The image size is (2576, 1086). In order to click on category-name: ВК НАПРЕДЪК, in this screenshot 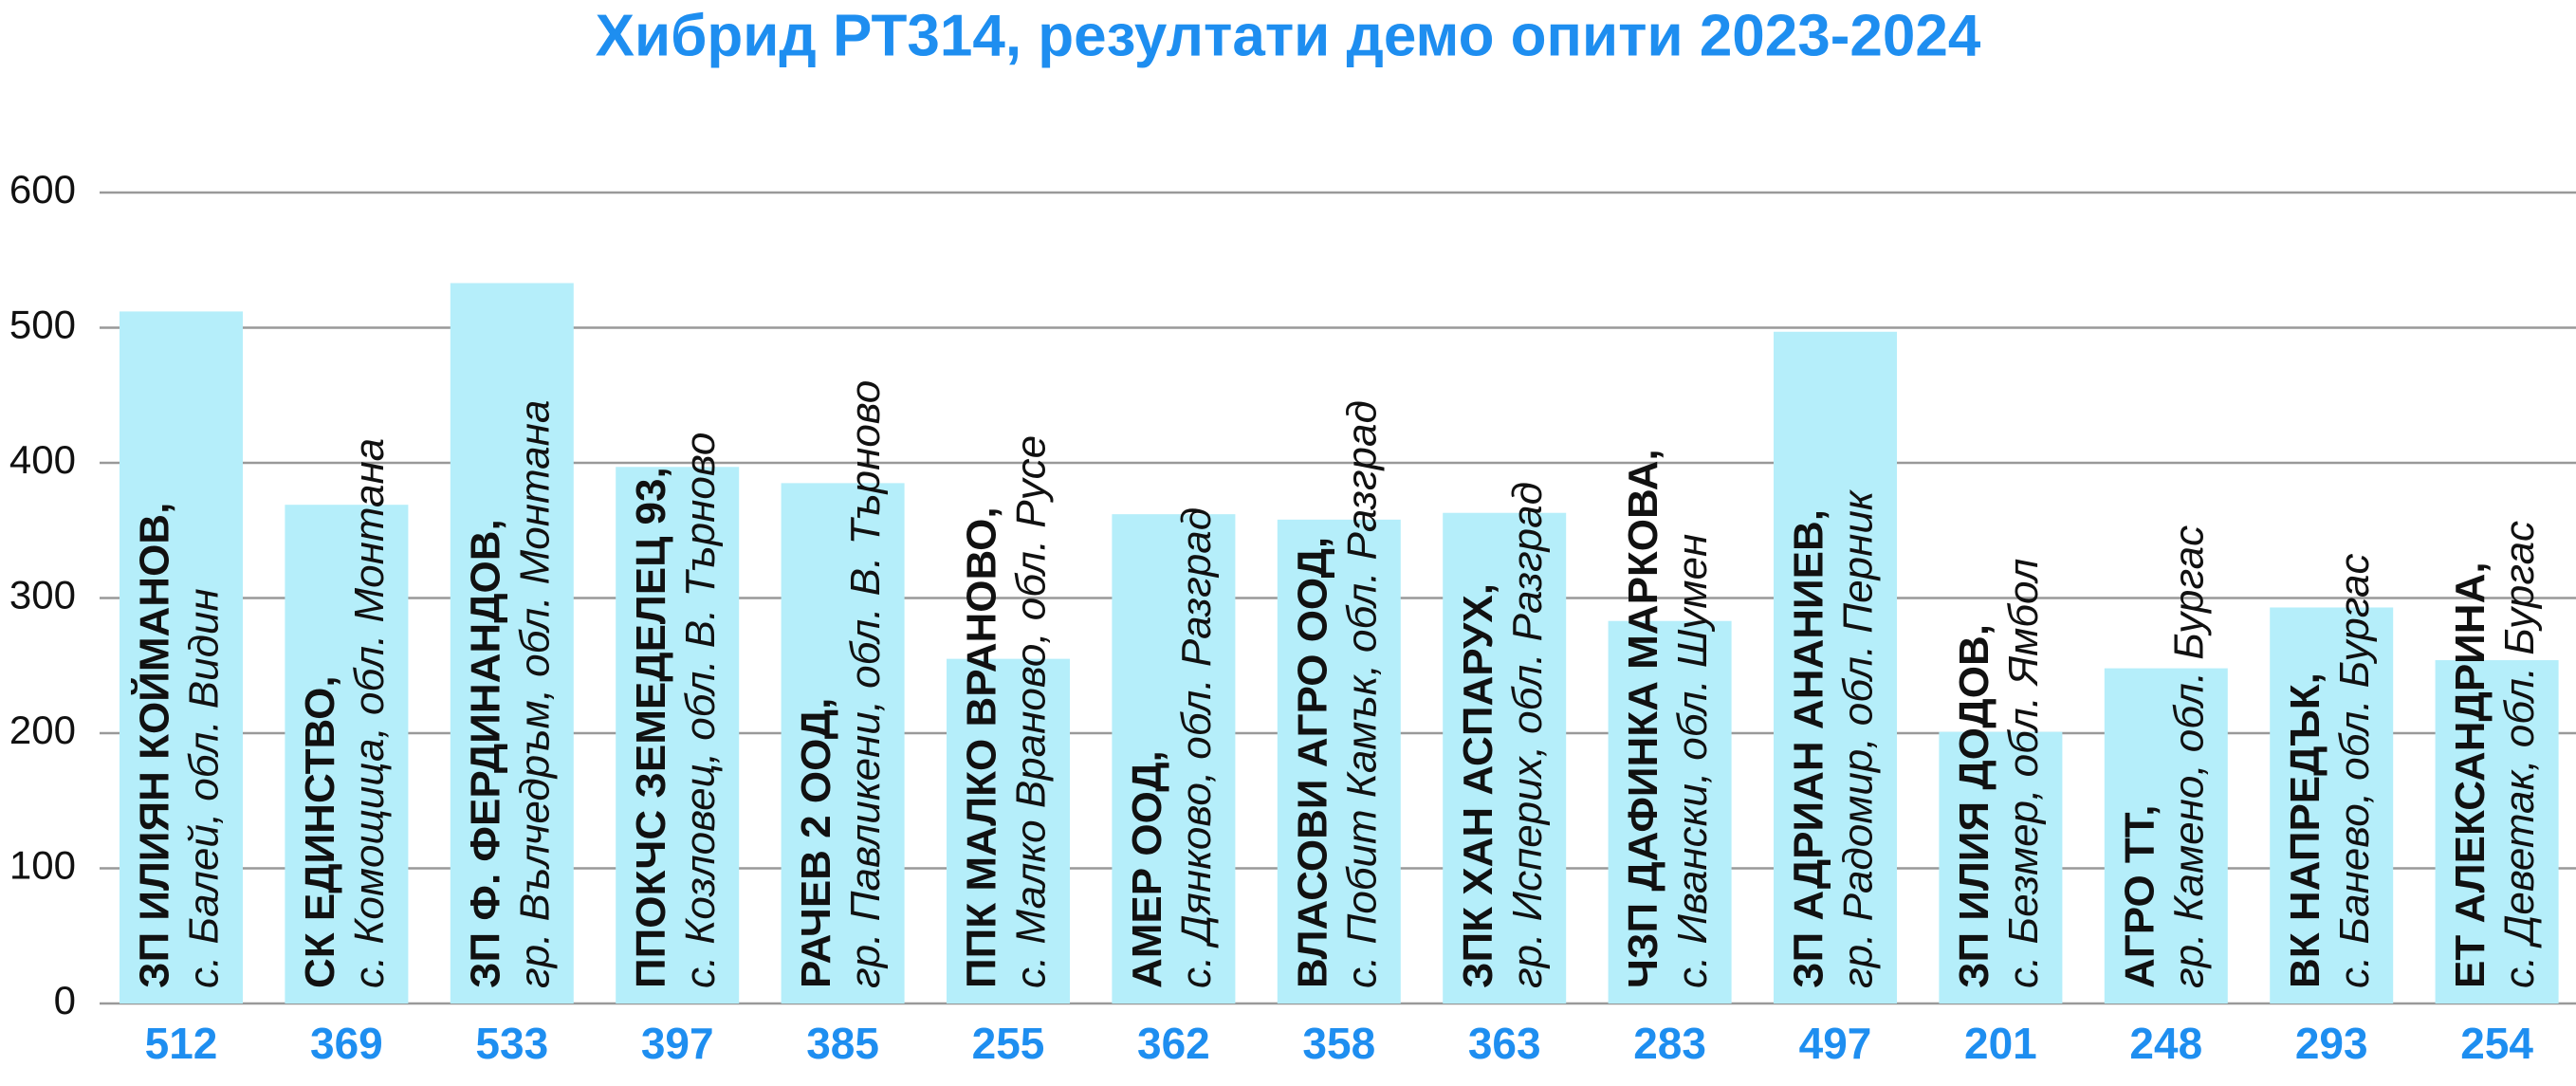, I will do `click(2305, 830)`.